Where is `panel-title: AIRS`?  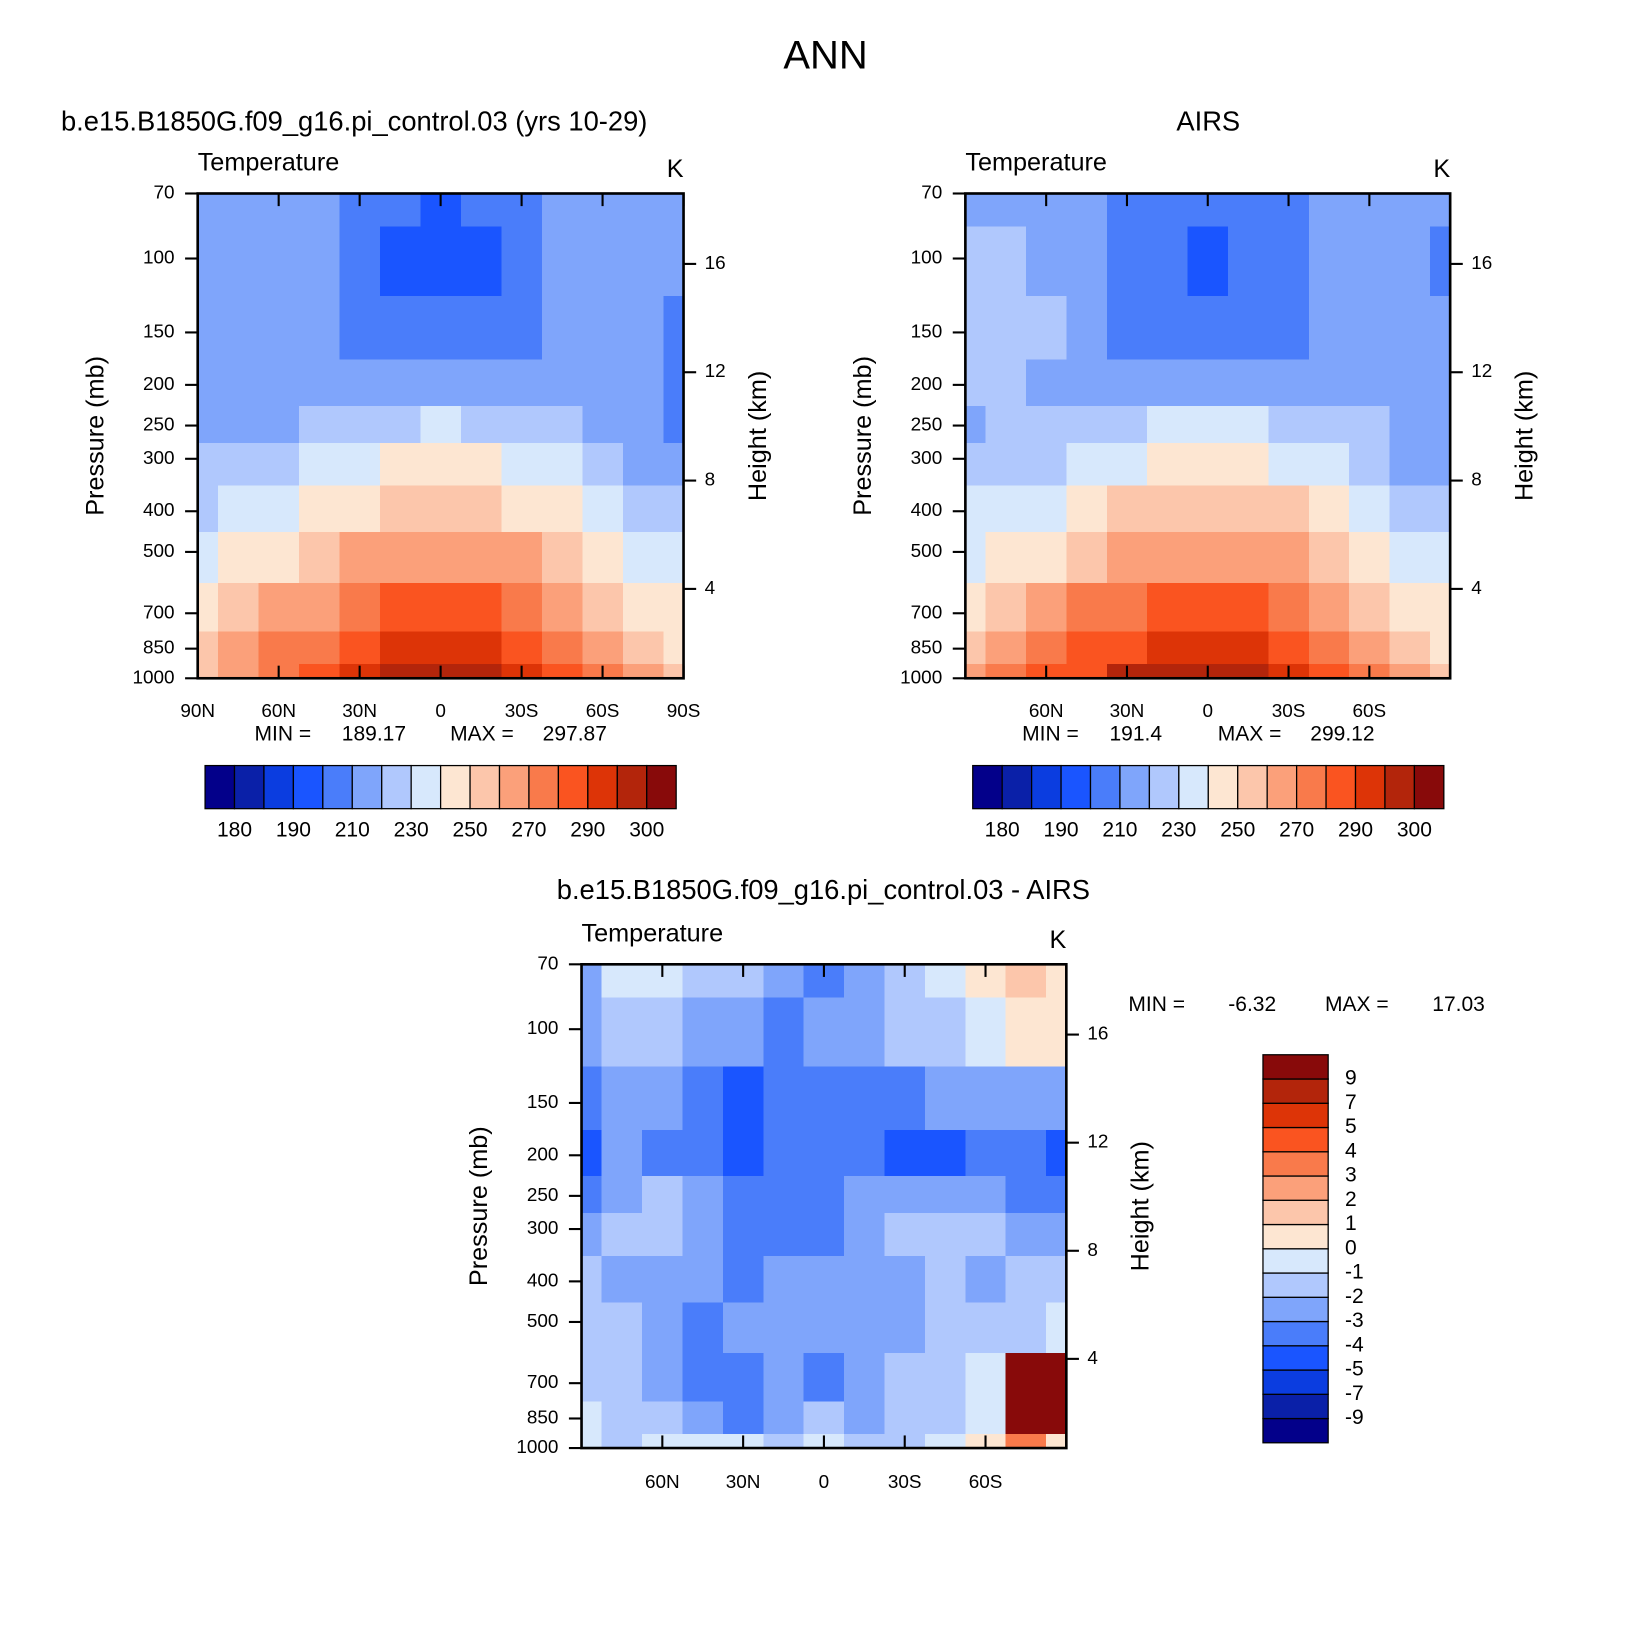 panel-title: AIRS is located at coordinates (1208, 120).